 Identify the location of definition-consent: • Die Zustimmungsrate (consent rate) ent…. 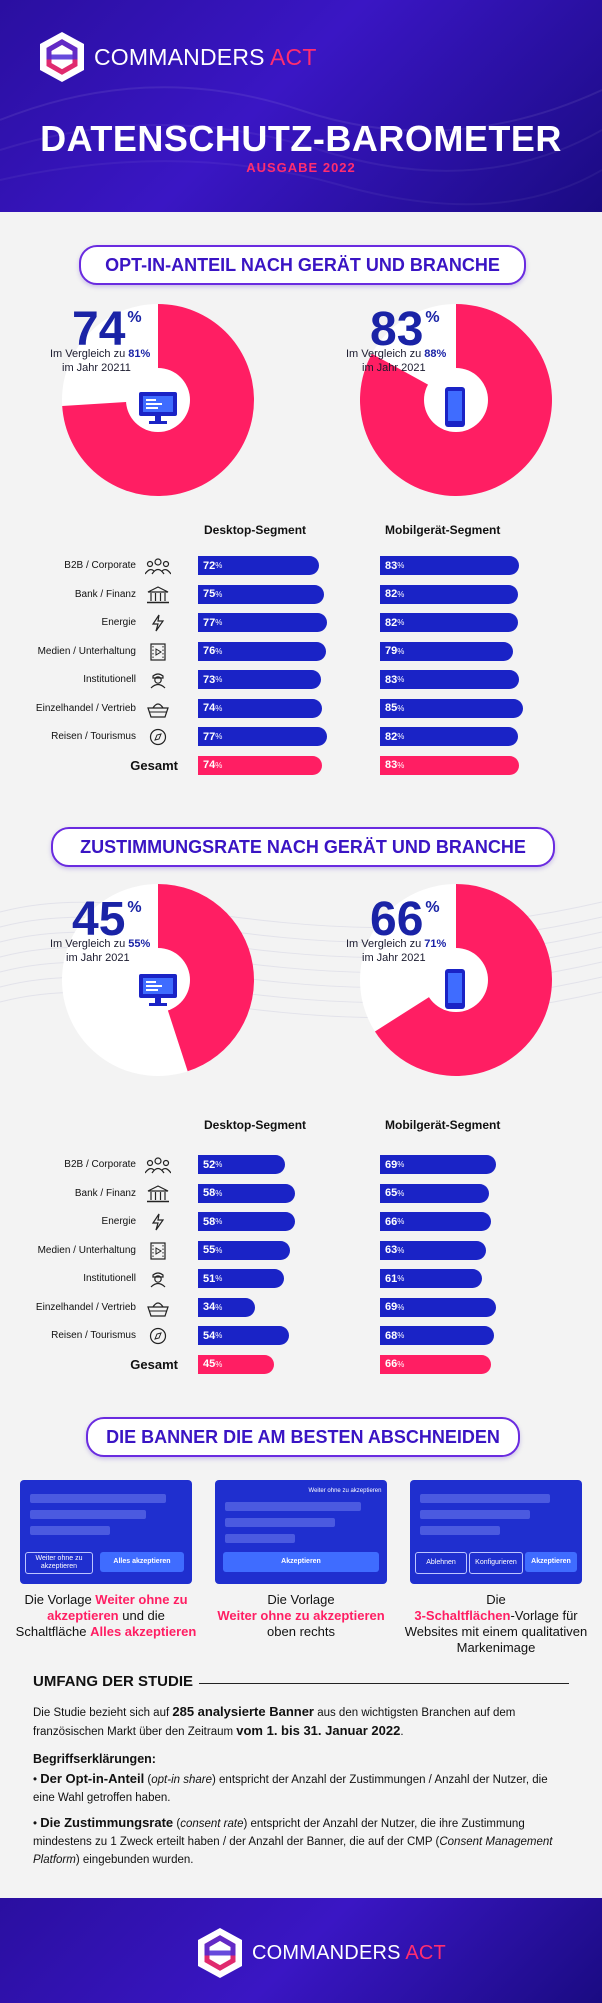
(293, 1840).